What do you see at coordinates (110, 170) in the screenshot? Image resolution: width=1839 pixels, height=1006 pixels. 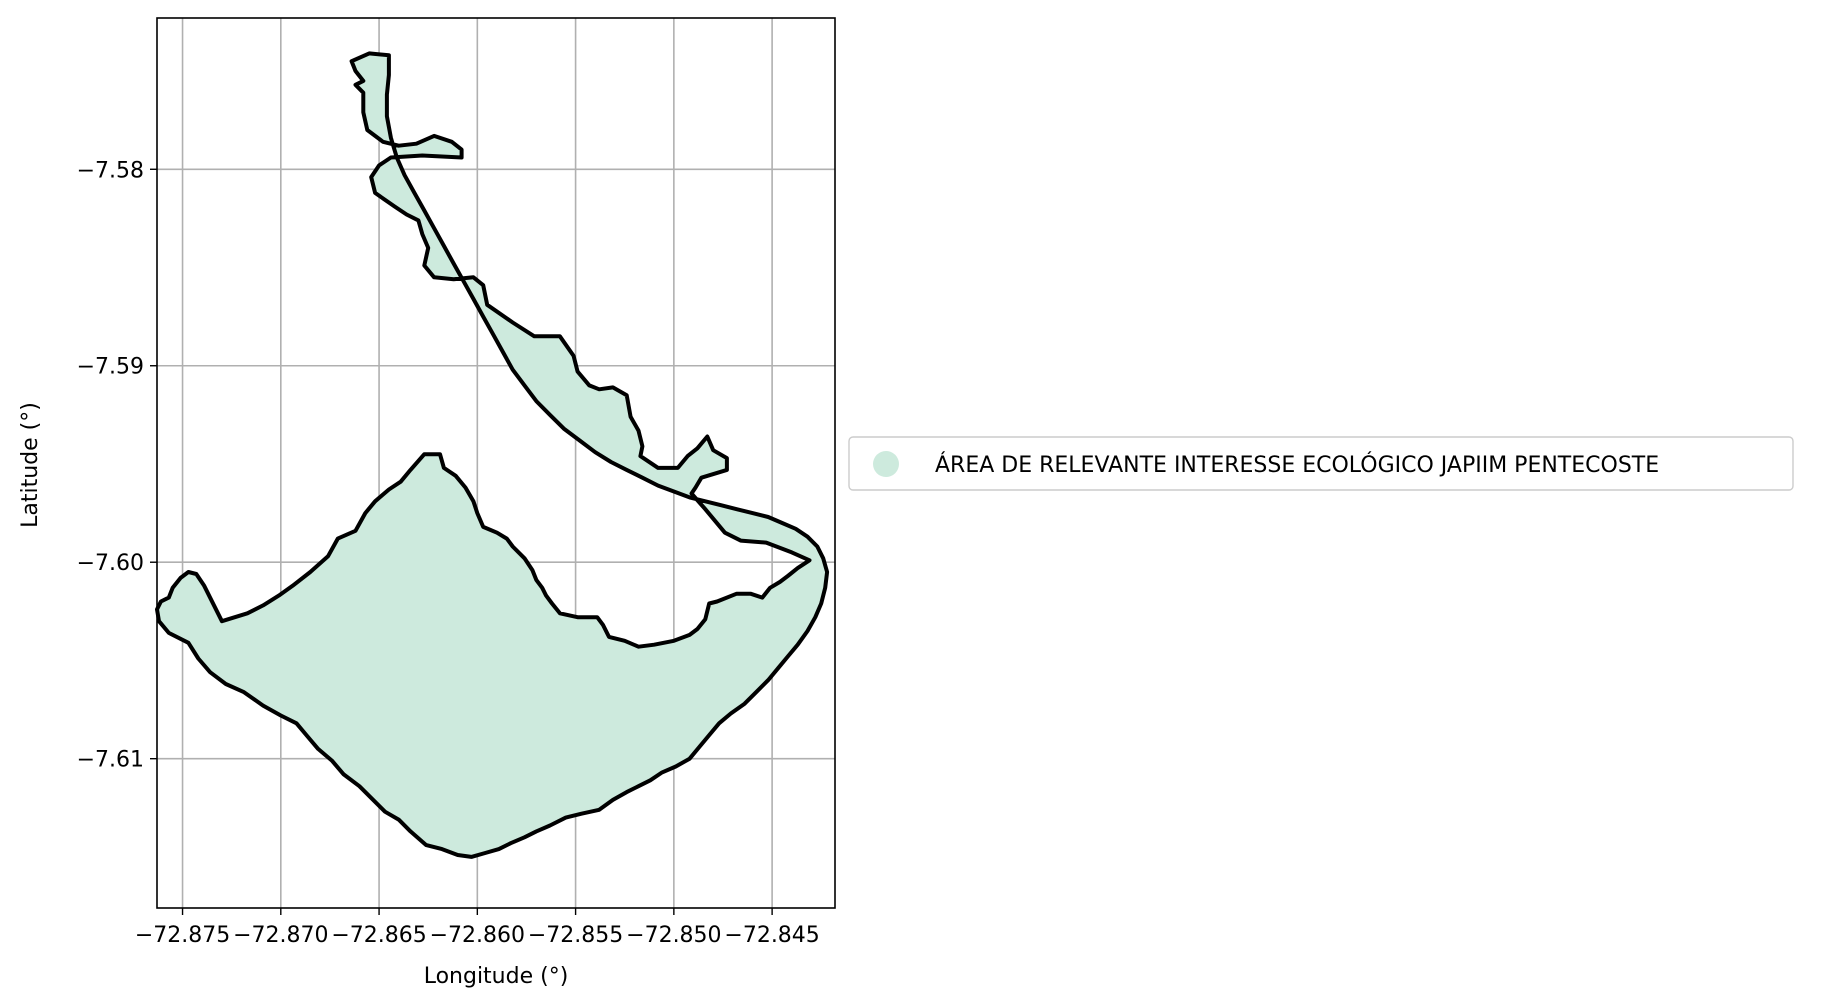 I see `y-tick-label: −7.58` at bounding box center [110, 170].